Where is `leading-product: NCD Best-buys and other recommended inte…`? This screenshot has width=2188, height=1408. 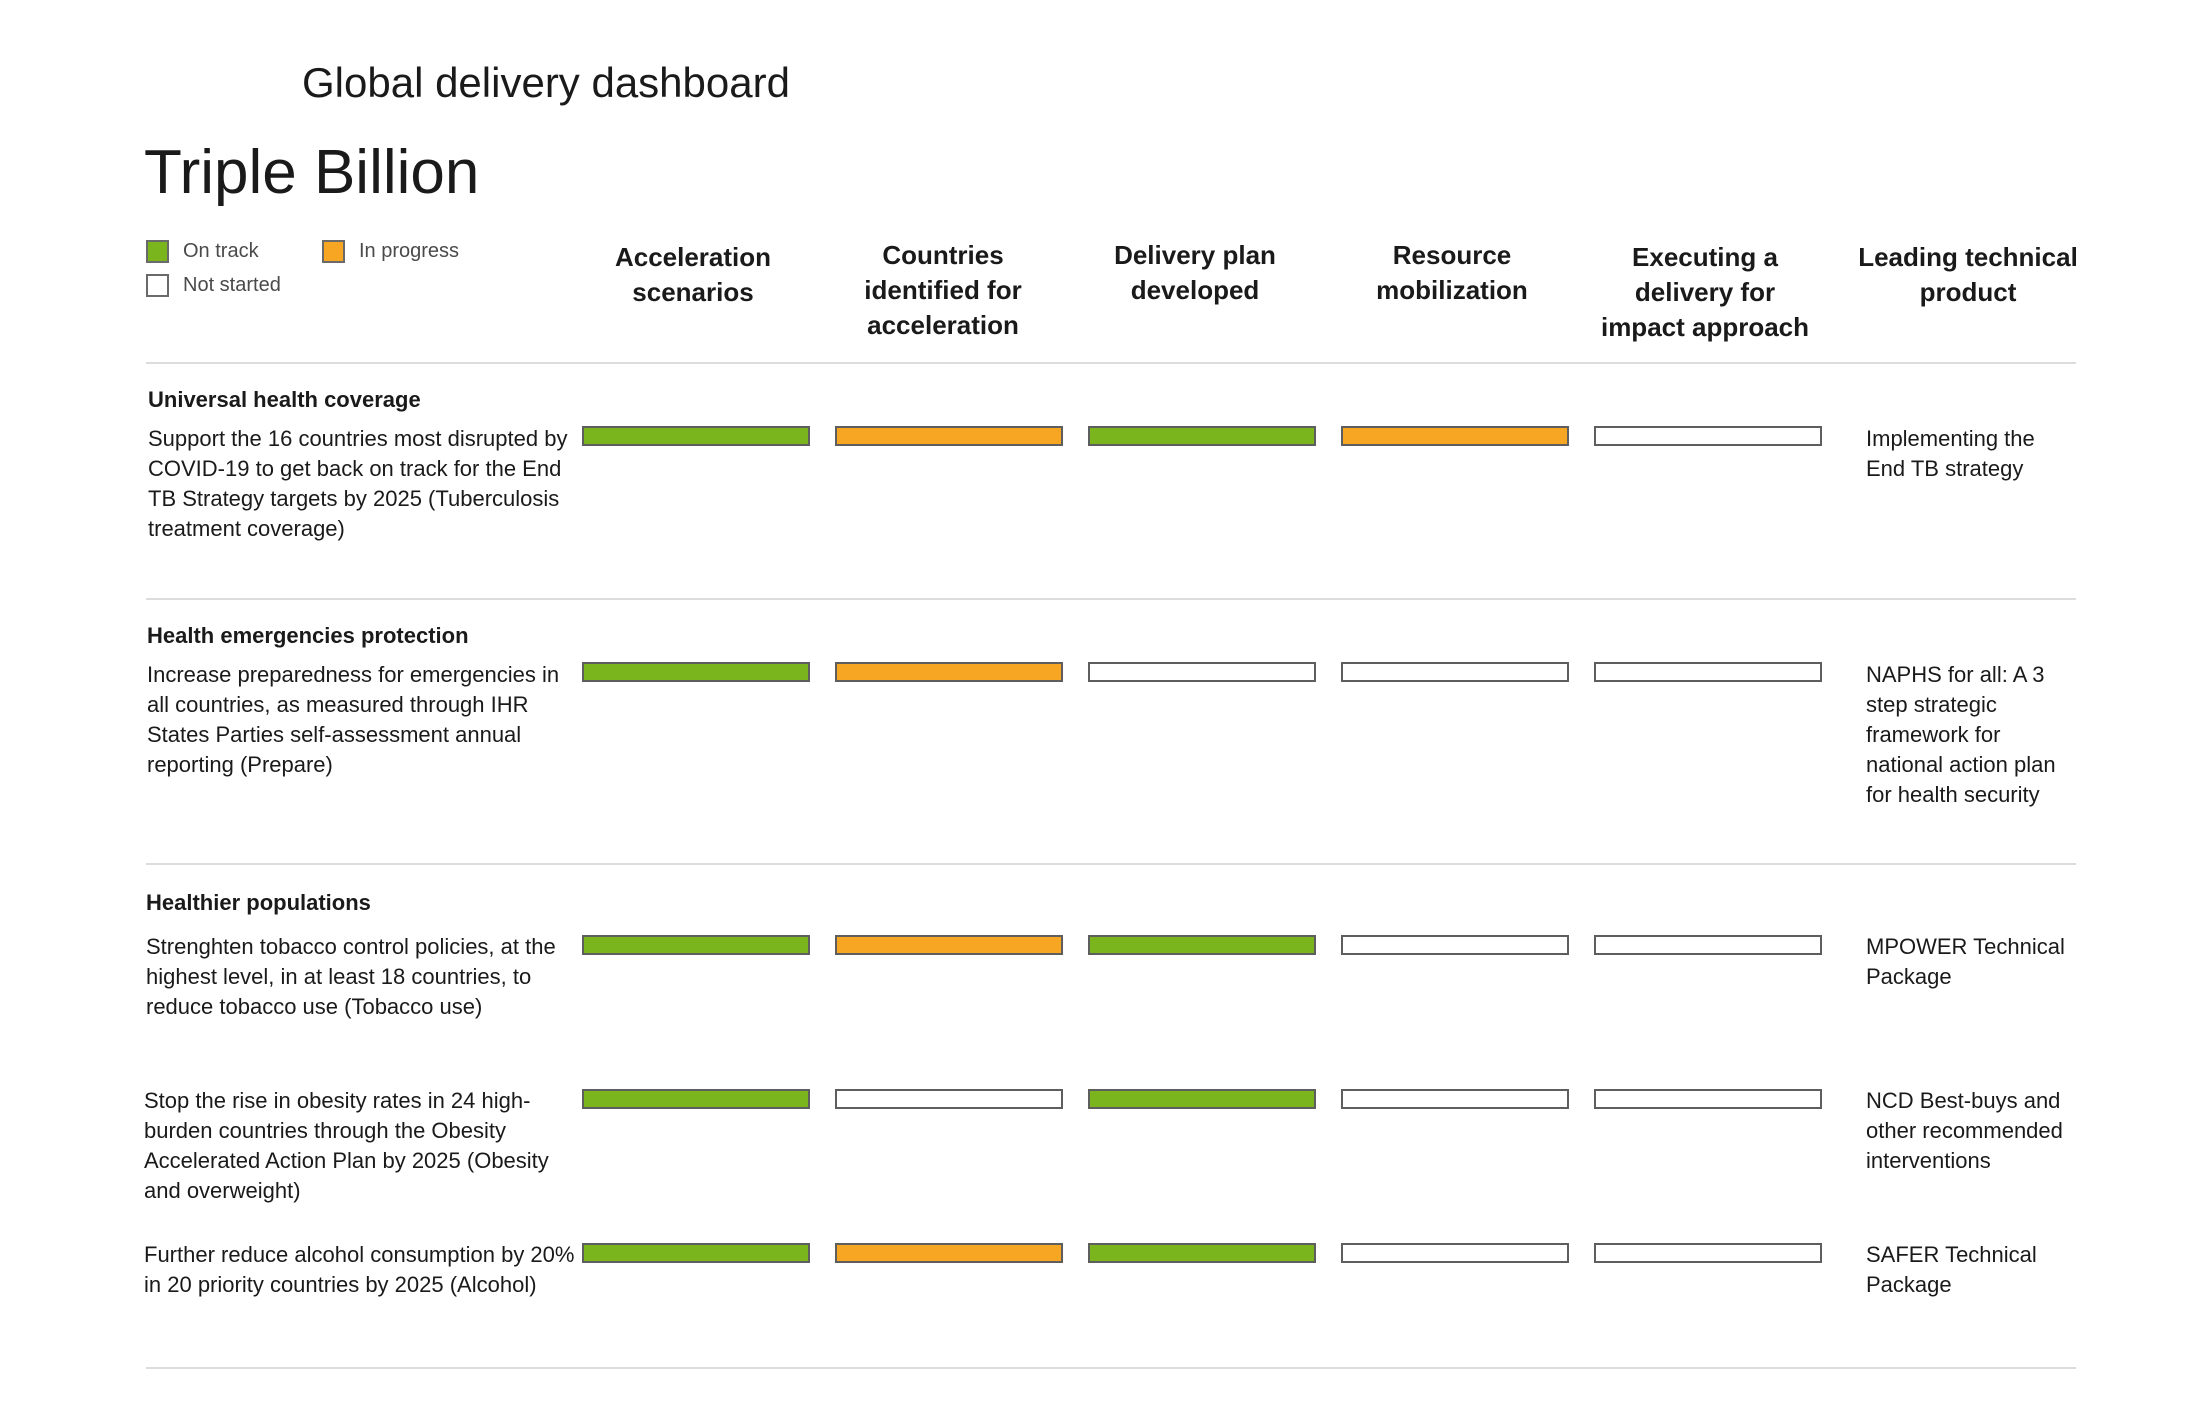 leading-product: NCD Best-buys and other recommended inte… is located at coordinates (1964, 1130).